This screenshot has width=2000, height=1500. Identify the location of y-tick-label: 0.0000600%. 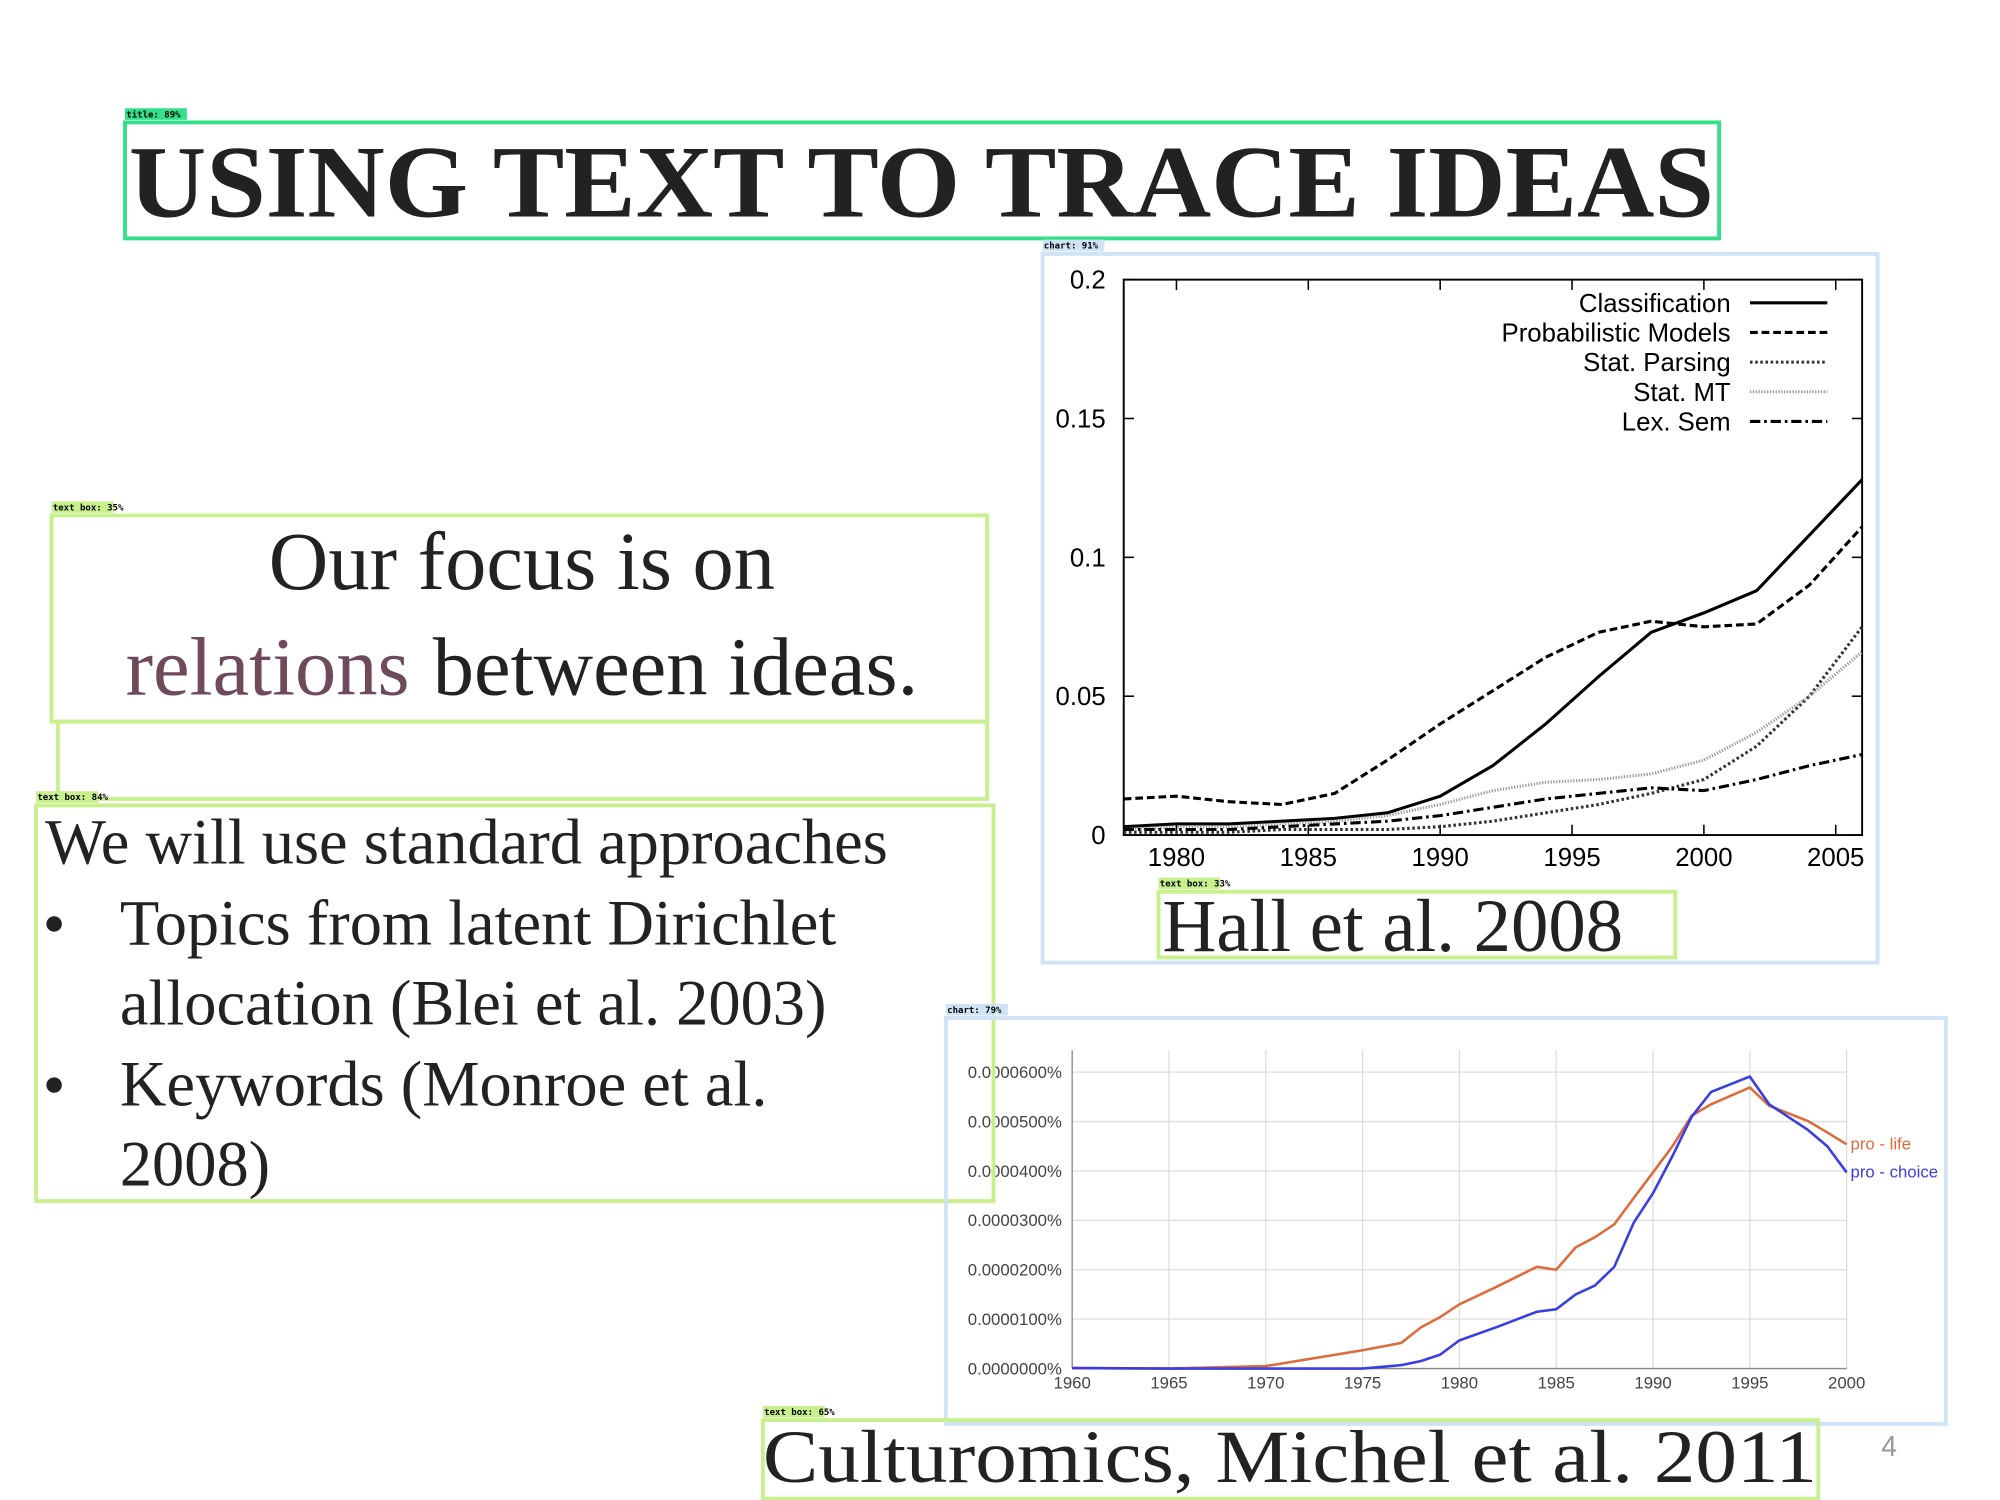
(1015, 1072).